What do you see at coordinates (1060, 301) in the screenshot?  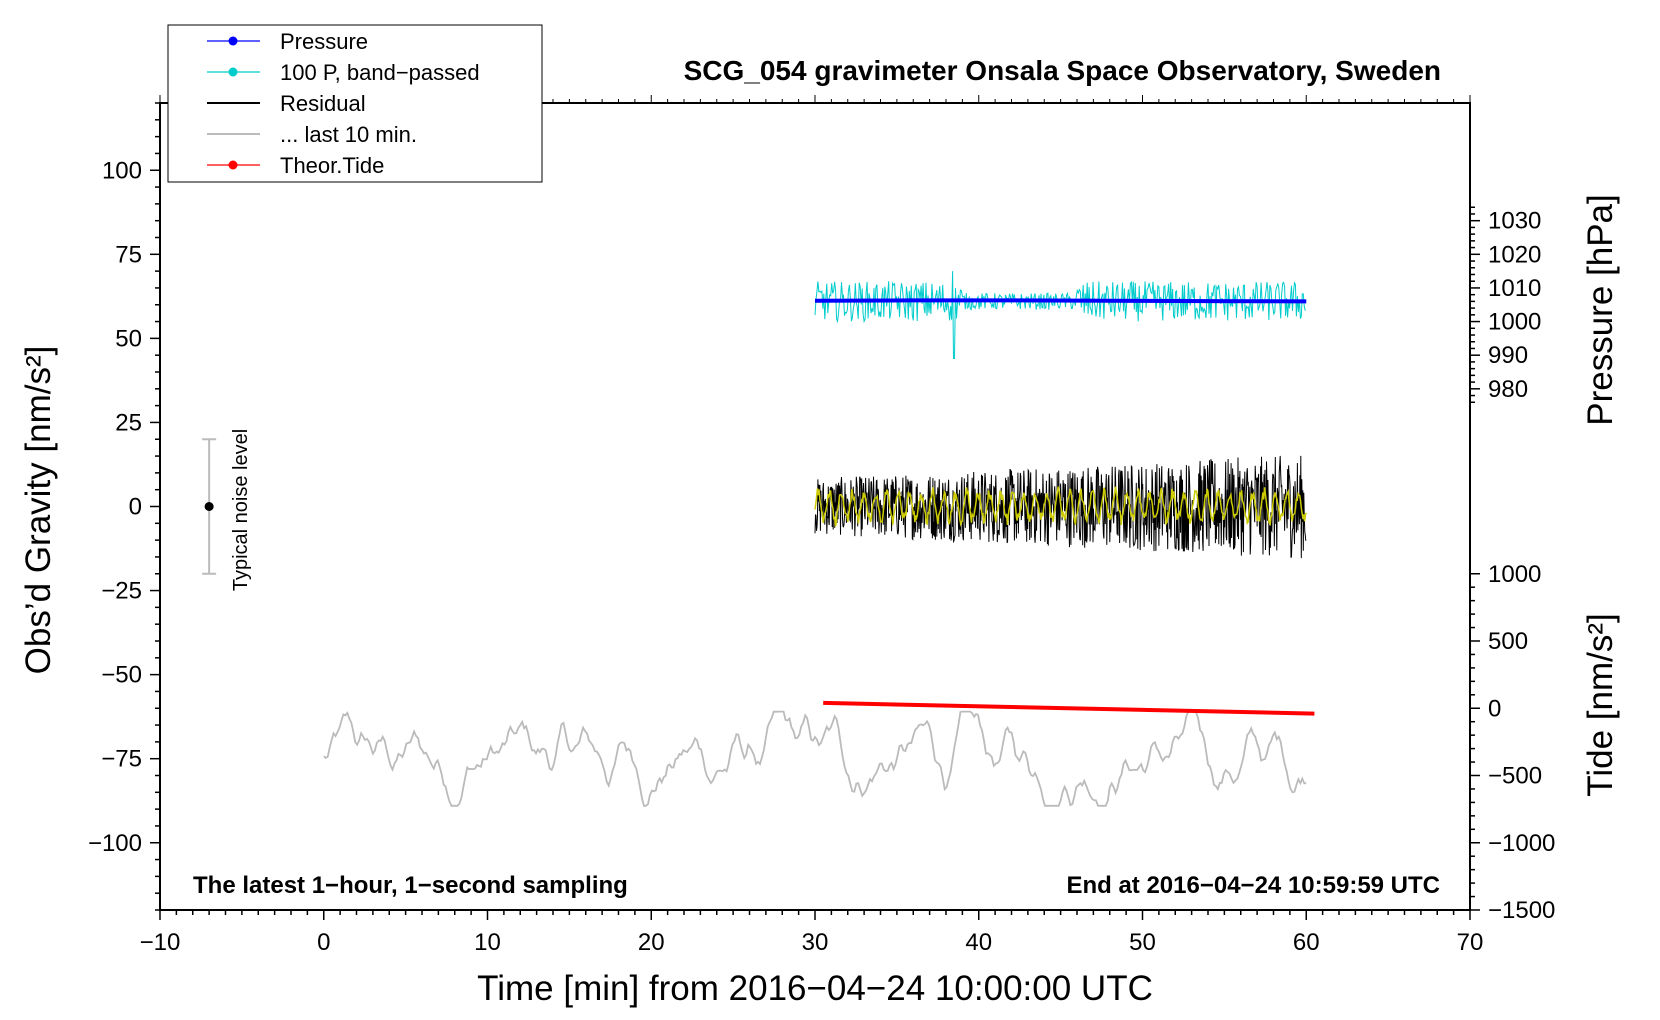 I see `series-pressure` at bounding box center [1060, 301].